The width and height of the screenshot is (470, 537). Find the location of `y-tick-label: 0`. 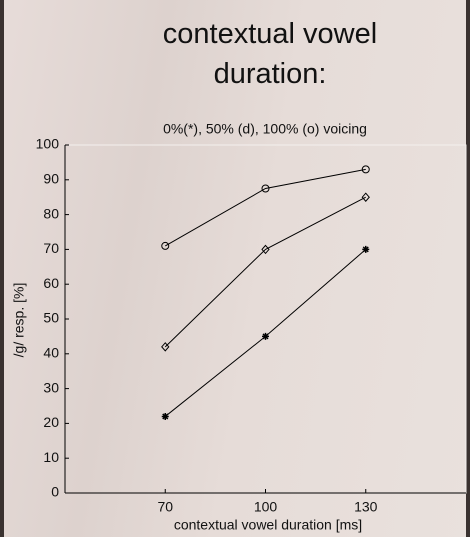

y-tick-label: 0 is located at coordinates (55, 492).